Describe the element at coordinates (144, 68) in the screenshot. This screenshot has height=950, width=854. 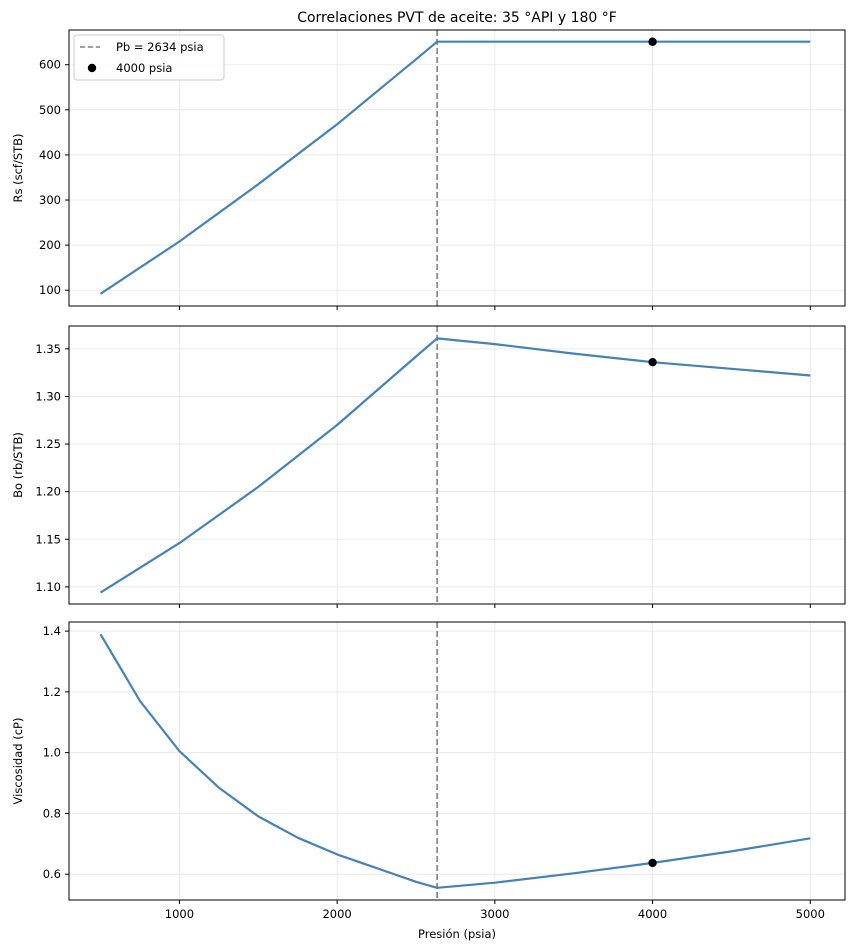
I see `legend-point-label: 4000 psia` at that location.